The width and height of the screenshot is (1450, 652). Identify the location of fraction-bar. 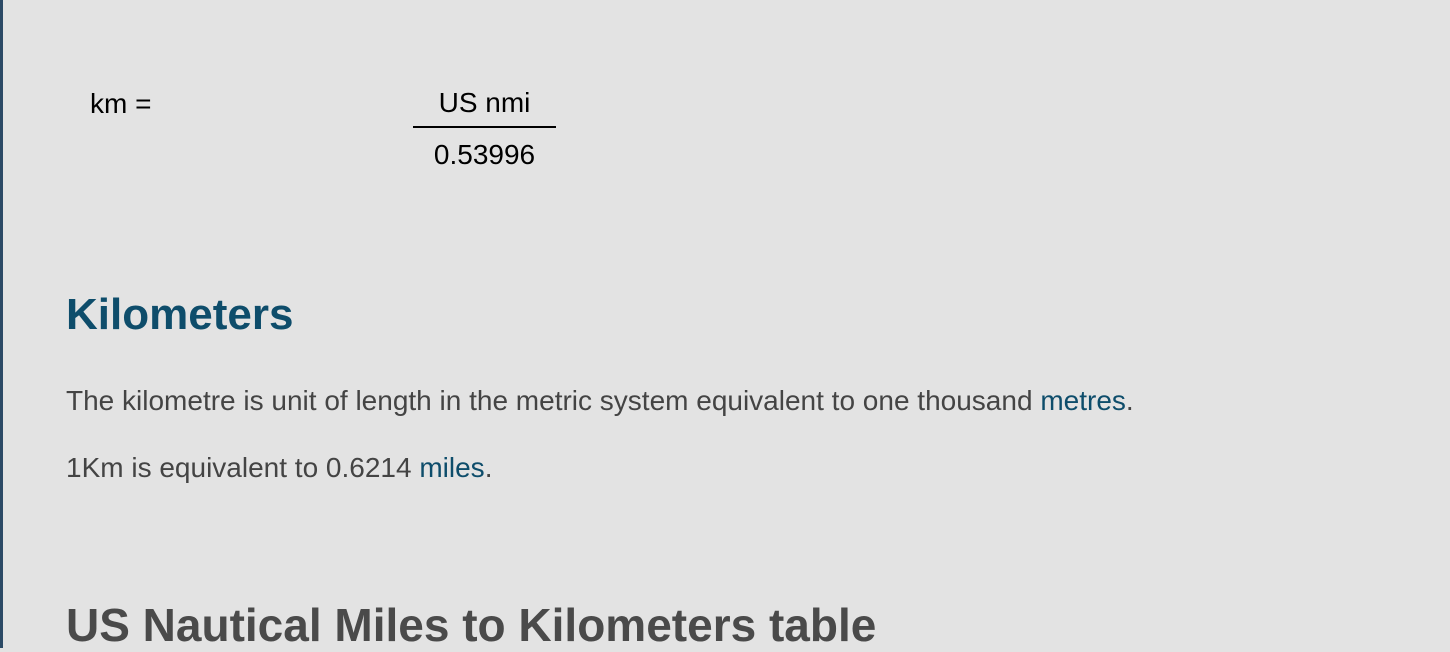
(484, 127).